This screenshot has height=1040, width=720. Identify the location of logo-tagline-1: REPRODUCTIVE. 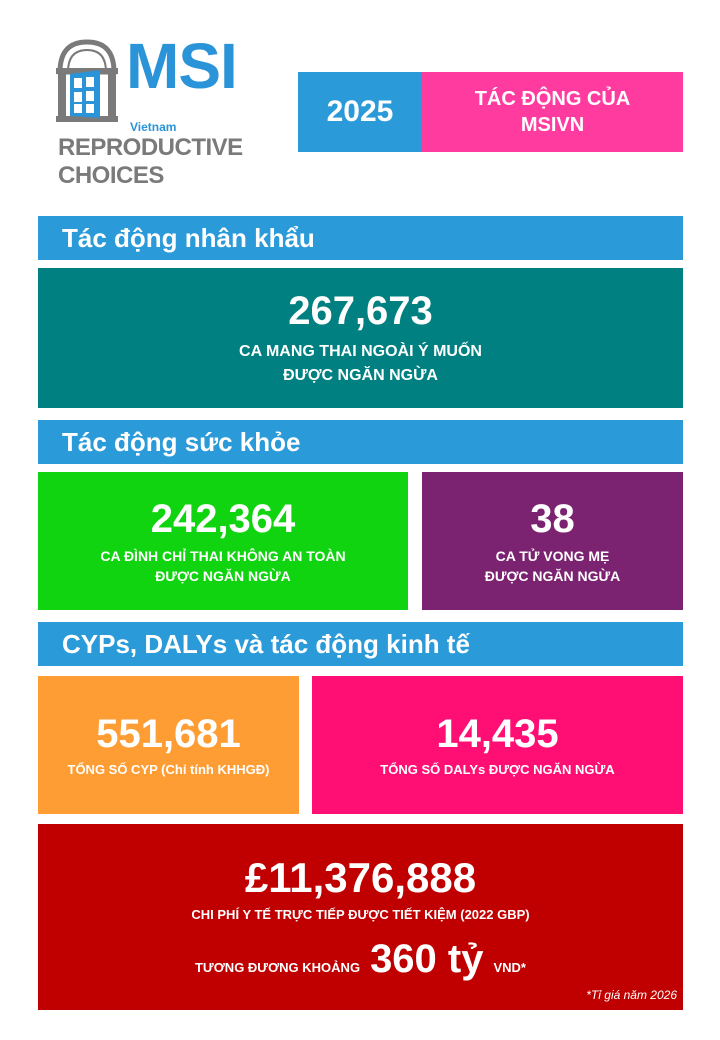
(150, 147).